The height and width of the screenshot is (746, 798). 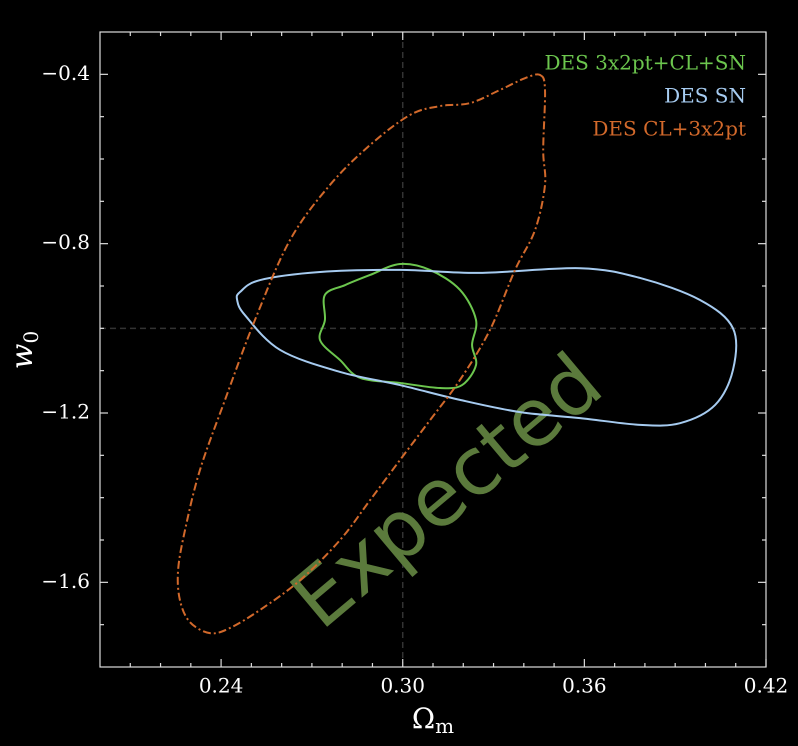 What do you see at coordinates (444, 726) in the screenshot?
I see `x-axis-label-sub: m` at bounding box center [444, 726].